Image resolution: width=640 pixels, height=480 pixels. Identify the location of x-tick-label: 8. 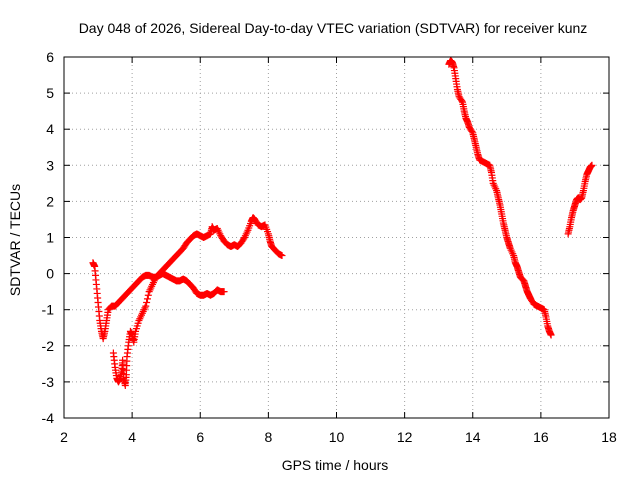
(268, 437).